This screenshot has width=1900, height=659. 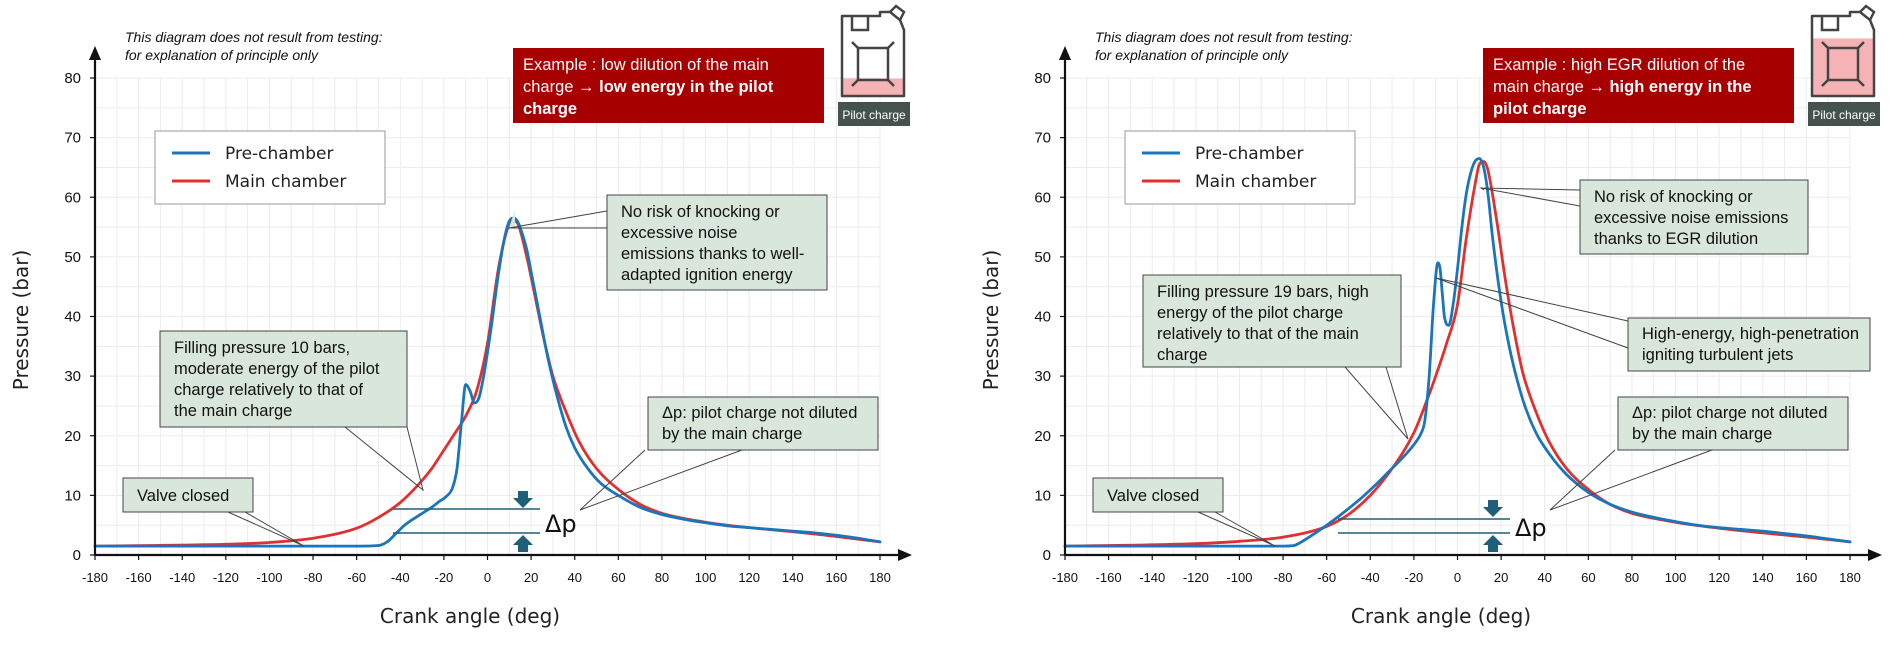 What do you see at coordinates (1263, 292) in the screenshot?
I see `callout-filling-line-1: Filling pressure 19 bars, high` at bounding box center [1263, 292].